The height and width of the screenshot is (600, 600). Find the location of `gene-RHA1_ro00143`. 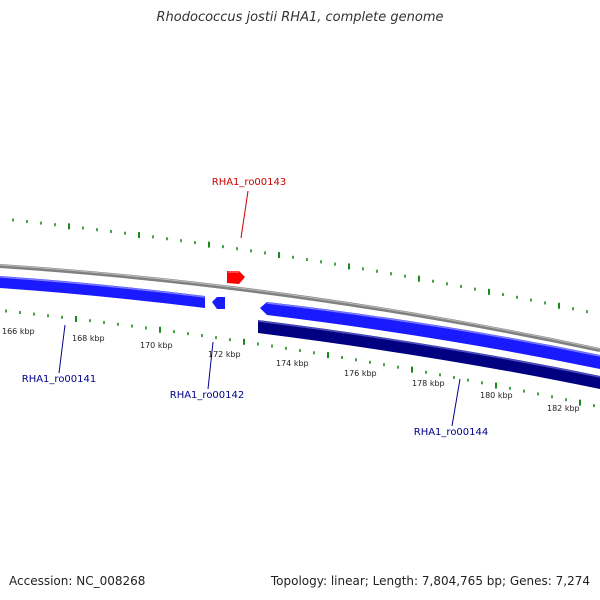

gene-RHA1_ro00143 is located at coordinates (236, 277).